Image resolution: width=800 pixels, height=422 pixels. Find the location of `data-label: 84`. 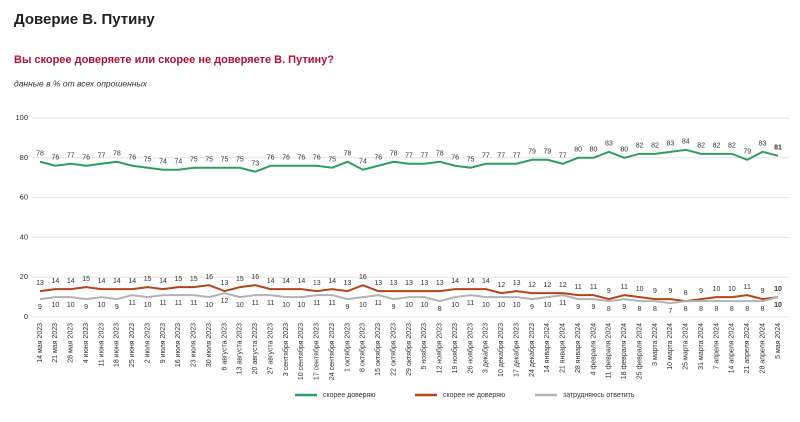

data-label: 84 is located at coordinates (686, 142).